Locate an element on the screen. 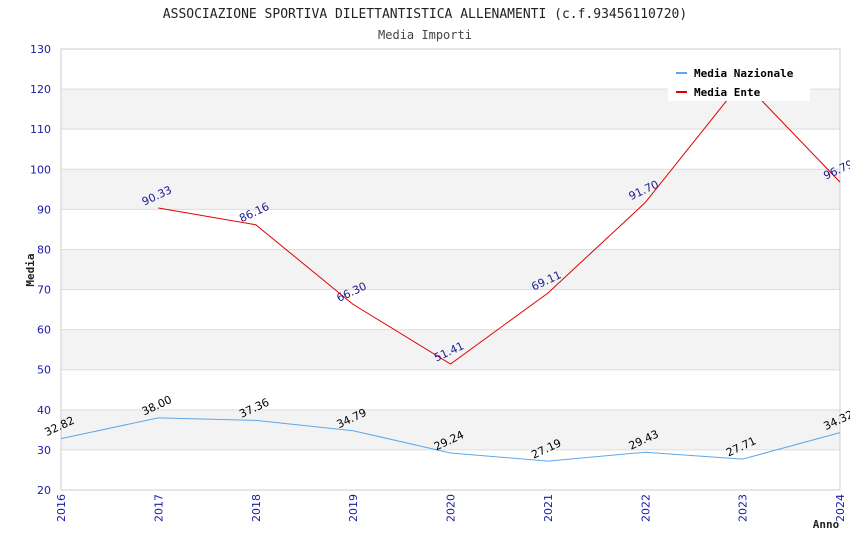 This screenshot has height=550, width=850. x-axis-label: Anno is located at coordinates (826, 524).